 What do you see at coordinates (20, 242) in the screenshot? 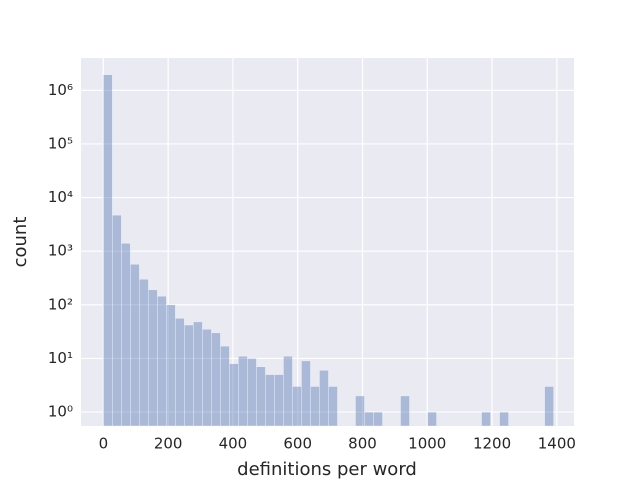
I see `y-axis-label: count` at bounding box center [20, 242].